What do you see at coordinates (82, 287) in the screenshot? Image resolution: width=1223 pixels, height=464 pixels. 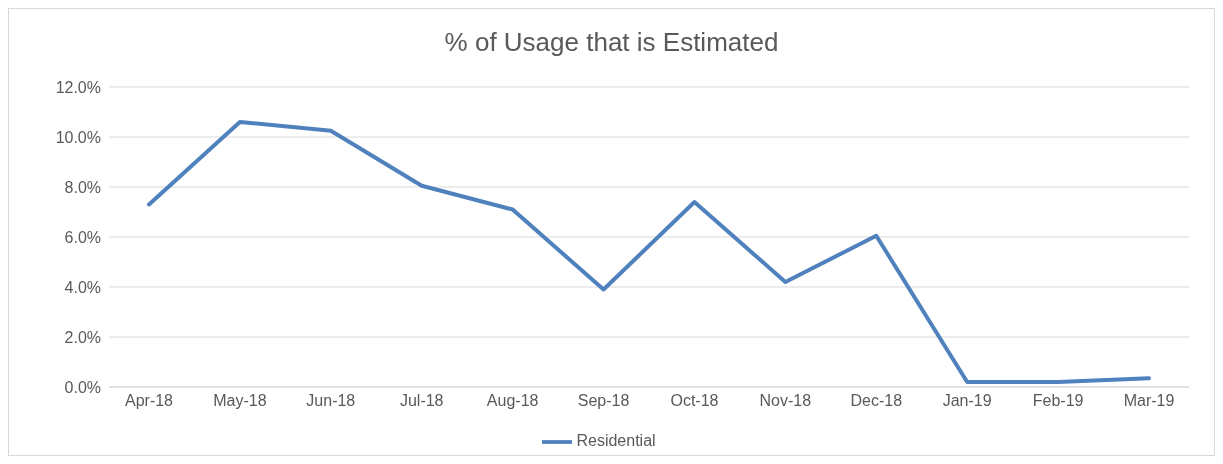 I see `y-tick-label: 4.0%` at bounding box center [82, 287].